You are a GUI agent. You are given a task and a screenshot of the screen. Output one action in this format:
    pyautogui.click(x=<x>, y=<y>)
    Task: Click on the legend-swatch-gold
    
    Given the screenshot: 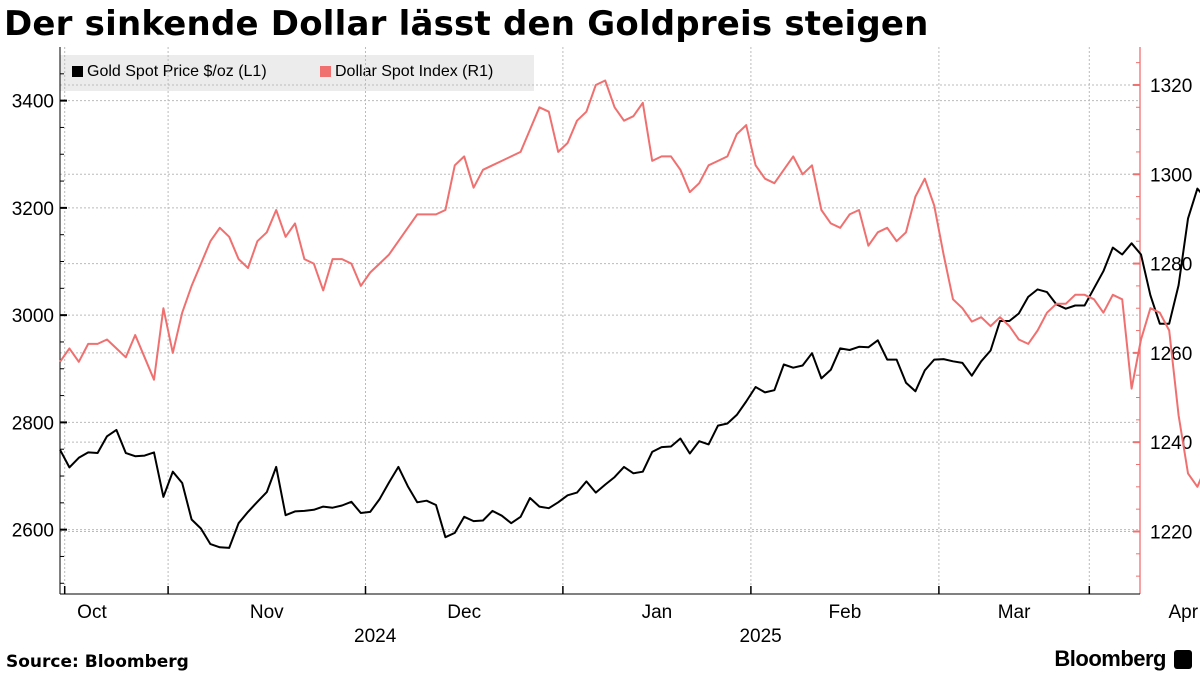 What is the action you would take?
    pyautogui.click(x=77, y=71)
    